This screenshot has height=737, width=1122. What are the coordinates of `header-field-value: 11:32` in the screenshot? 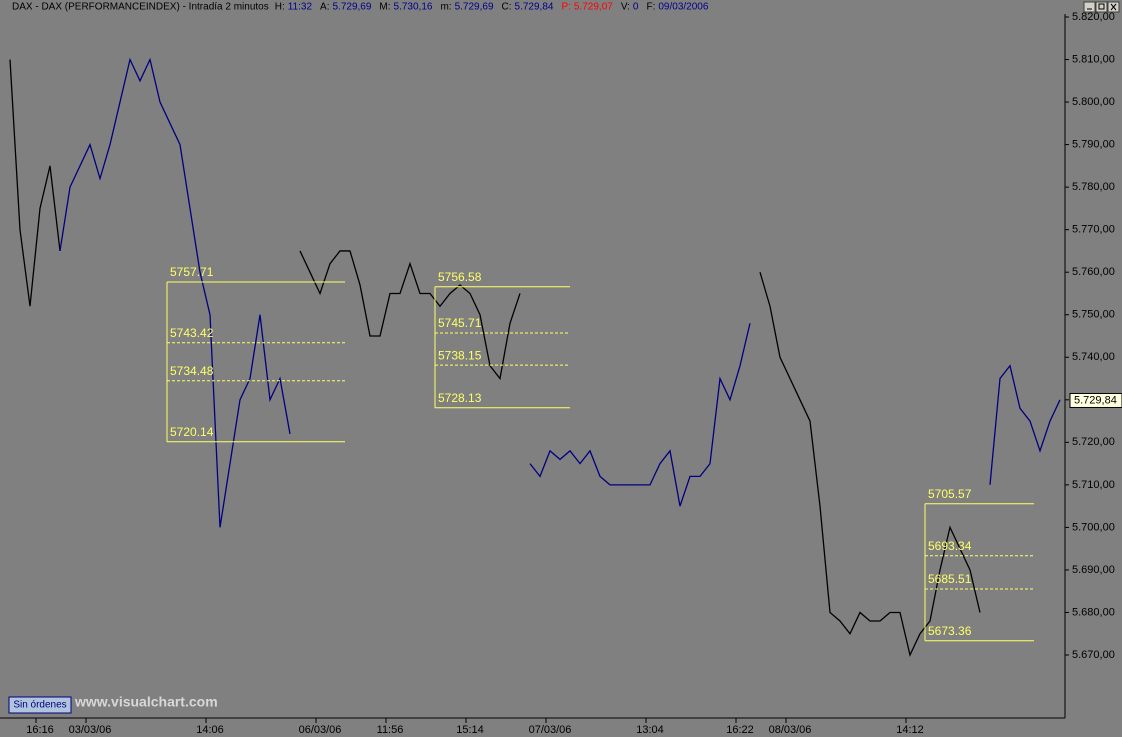 It's located at (300, 7).